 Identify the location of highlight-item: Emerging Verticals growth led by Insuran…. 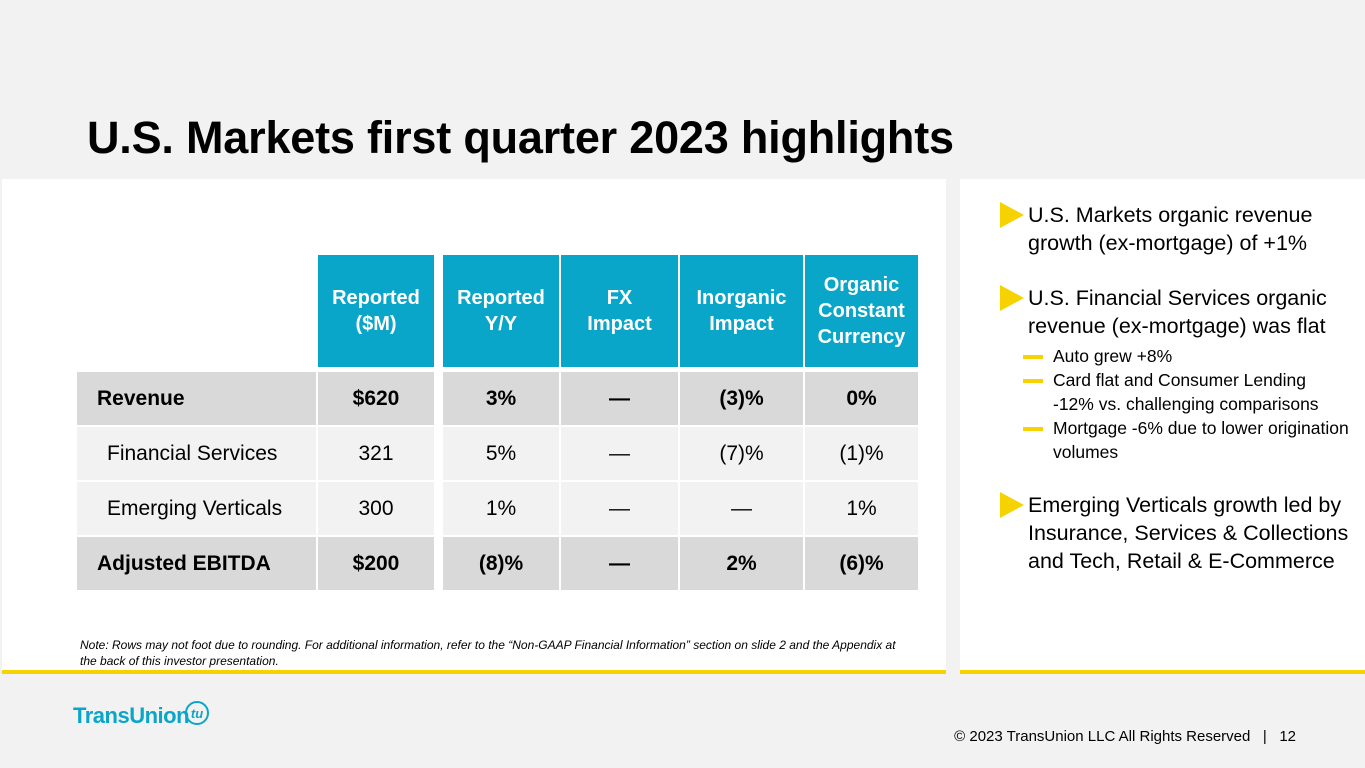
(1175, 533).